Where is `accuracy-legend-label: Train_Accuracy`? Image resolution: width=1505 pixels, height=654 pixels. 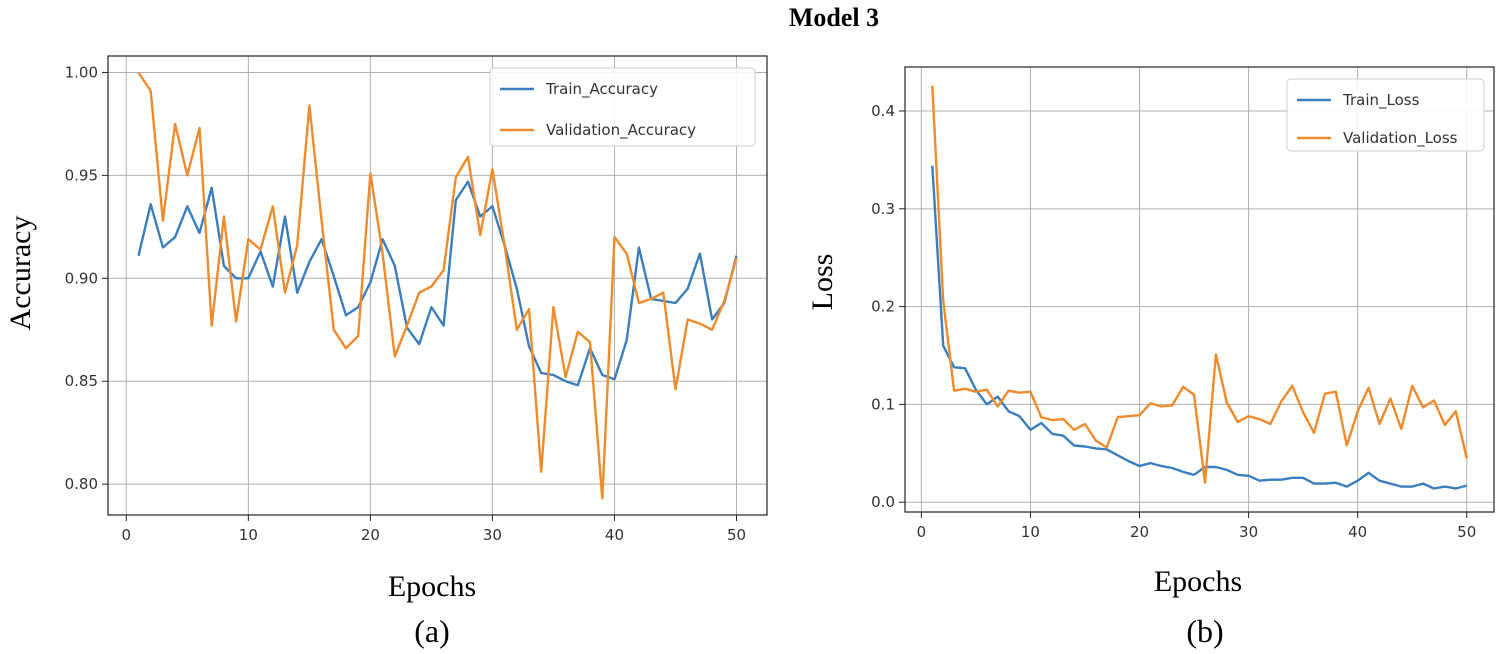 accuracy-legend-label: Train_Accuracy is located at coordinates (601, 89).